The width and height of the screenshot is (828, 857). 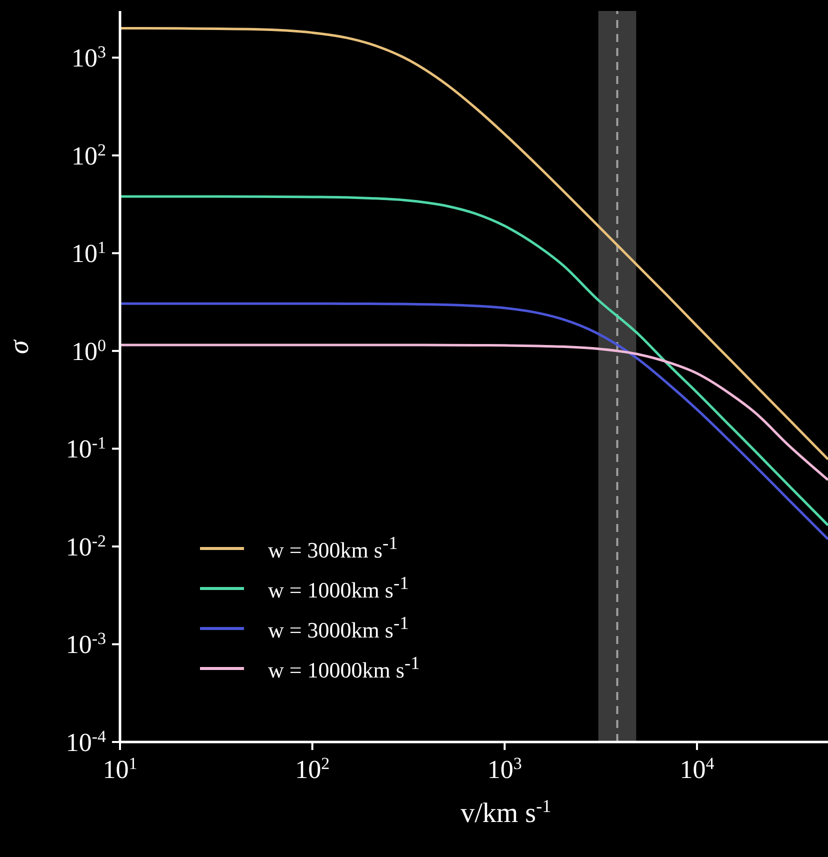 I want to click on y-tick-label: 10$^{1}$, so click(x=89, y=253).